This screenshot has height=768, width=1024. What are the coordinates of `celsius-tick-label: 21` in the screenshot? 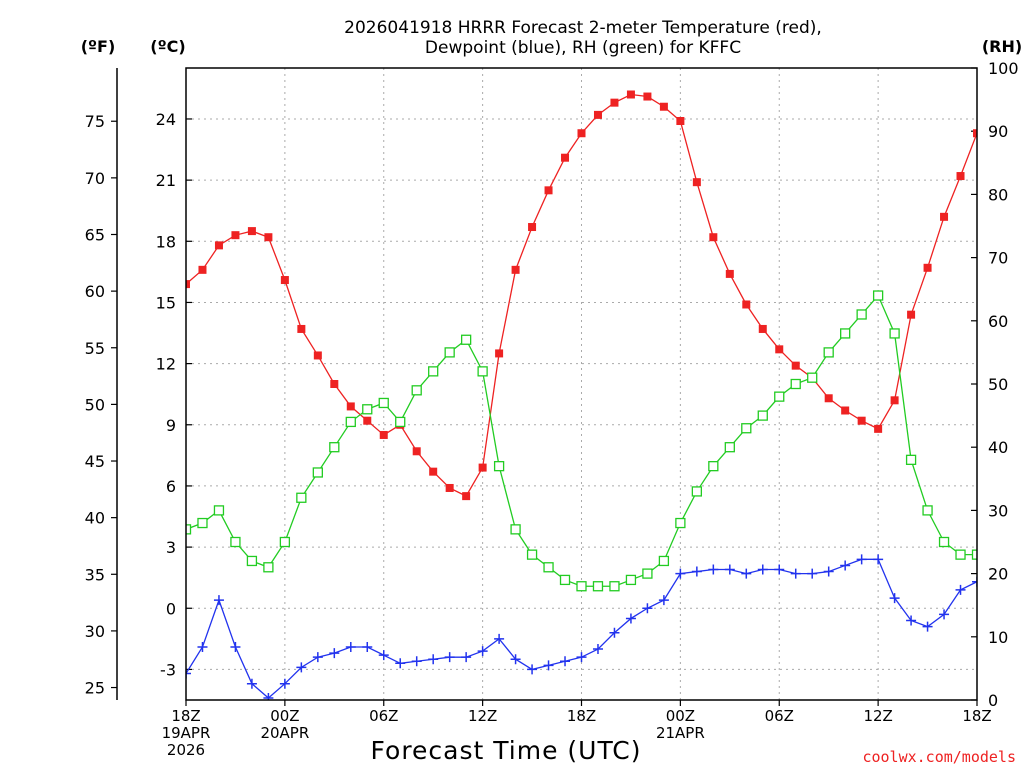 It's located at (166, 180).